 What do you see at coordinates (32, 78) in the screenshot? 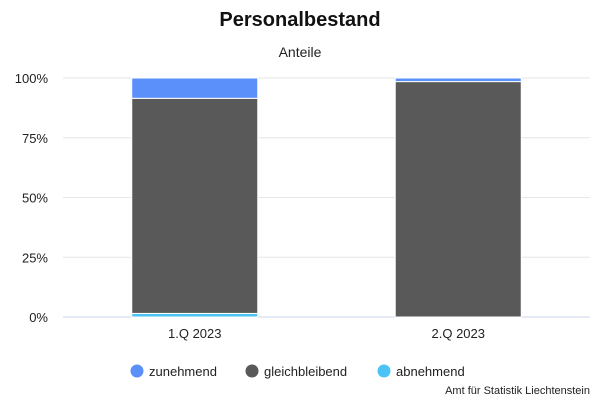
I see `y-tick-label: 100%` at bounding box center [32, 78].